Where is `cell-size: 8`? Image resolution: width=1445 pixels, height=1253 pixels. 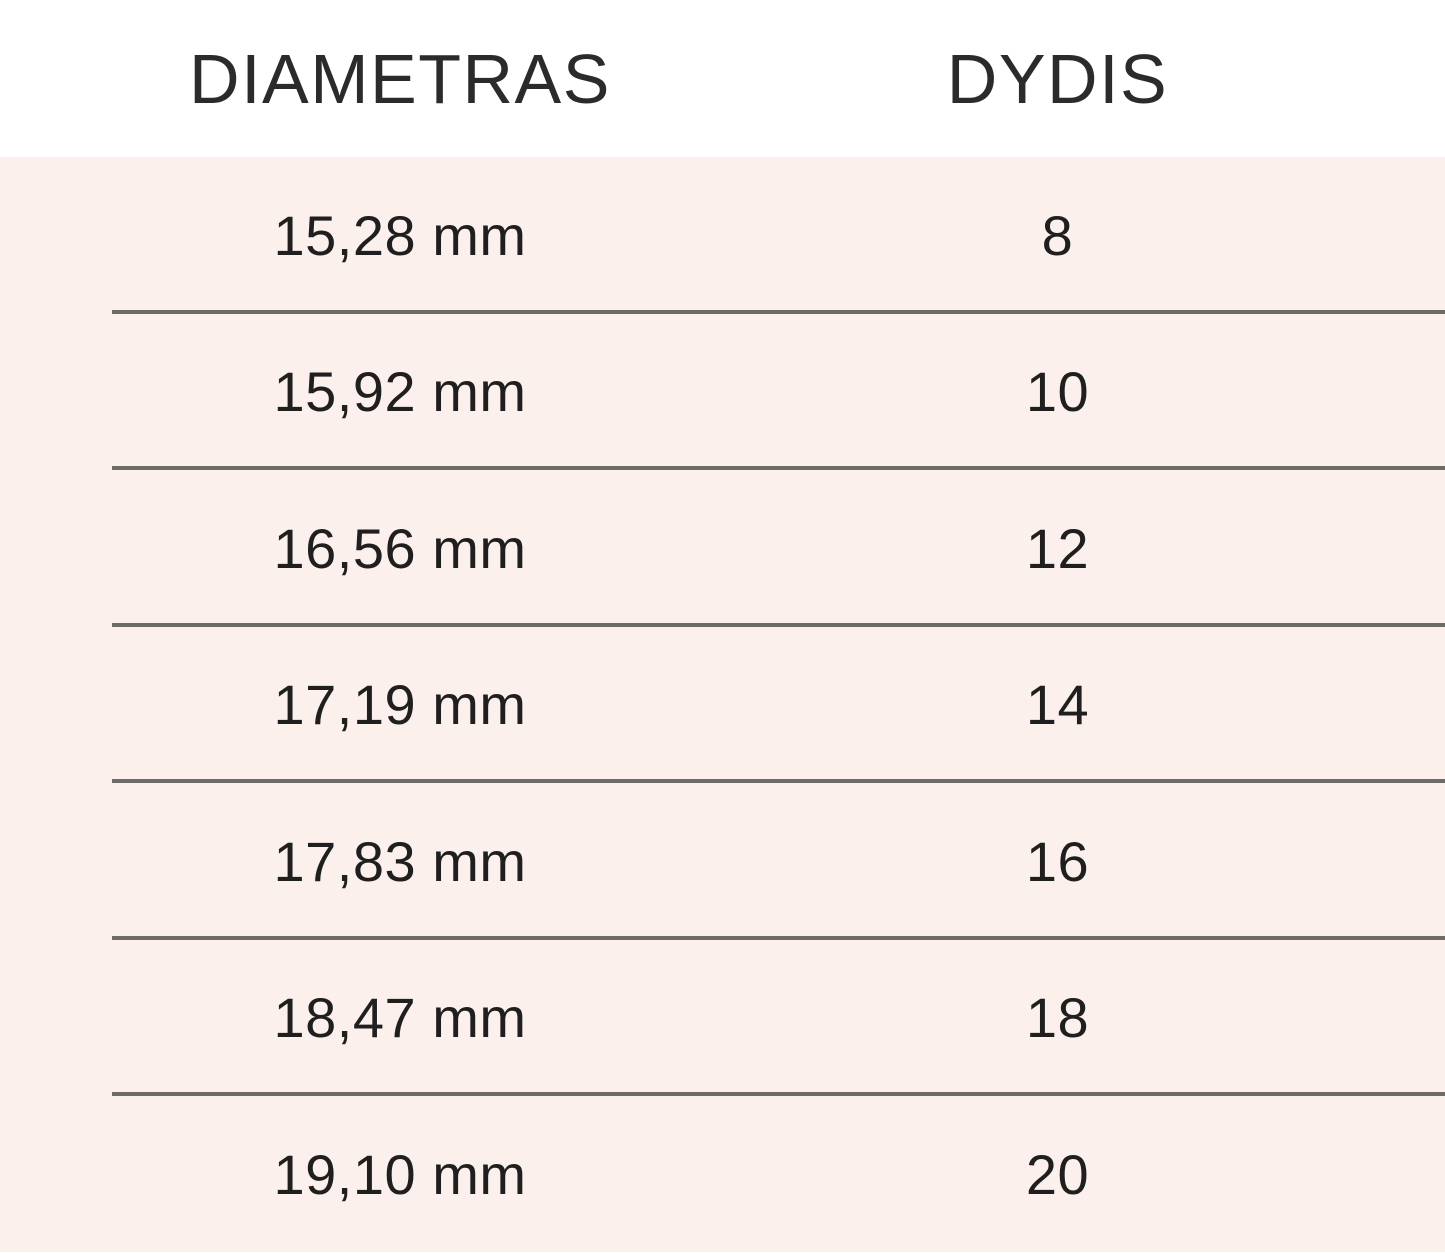
cell-size: 8 is located at coordinates (1057, 235).